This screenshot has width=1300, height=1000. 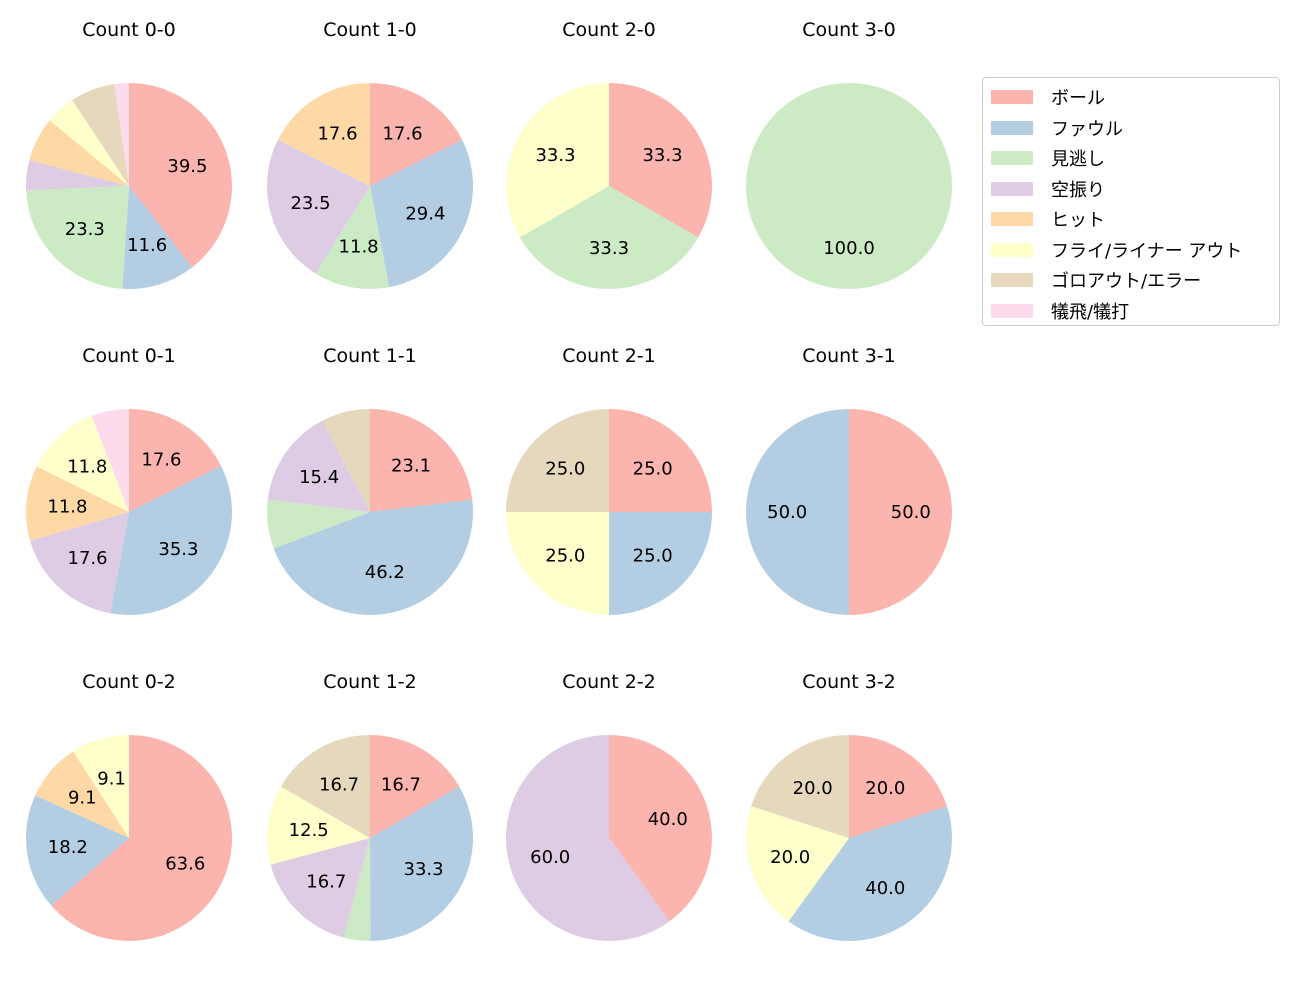 I want to click on pie-chart: Count 2-2 40.0 60.0, so click(x=609, y=806).